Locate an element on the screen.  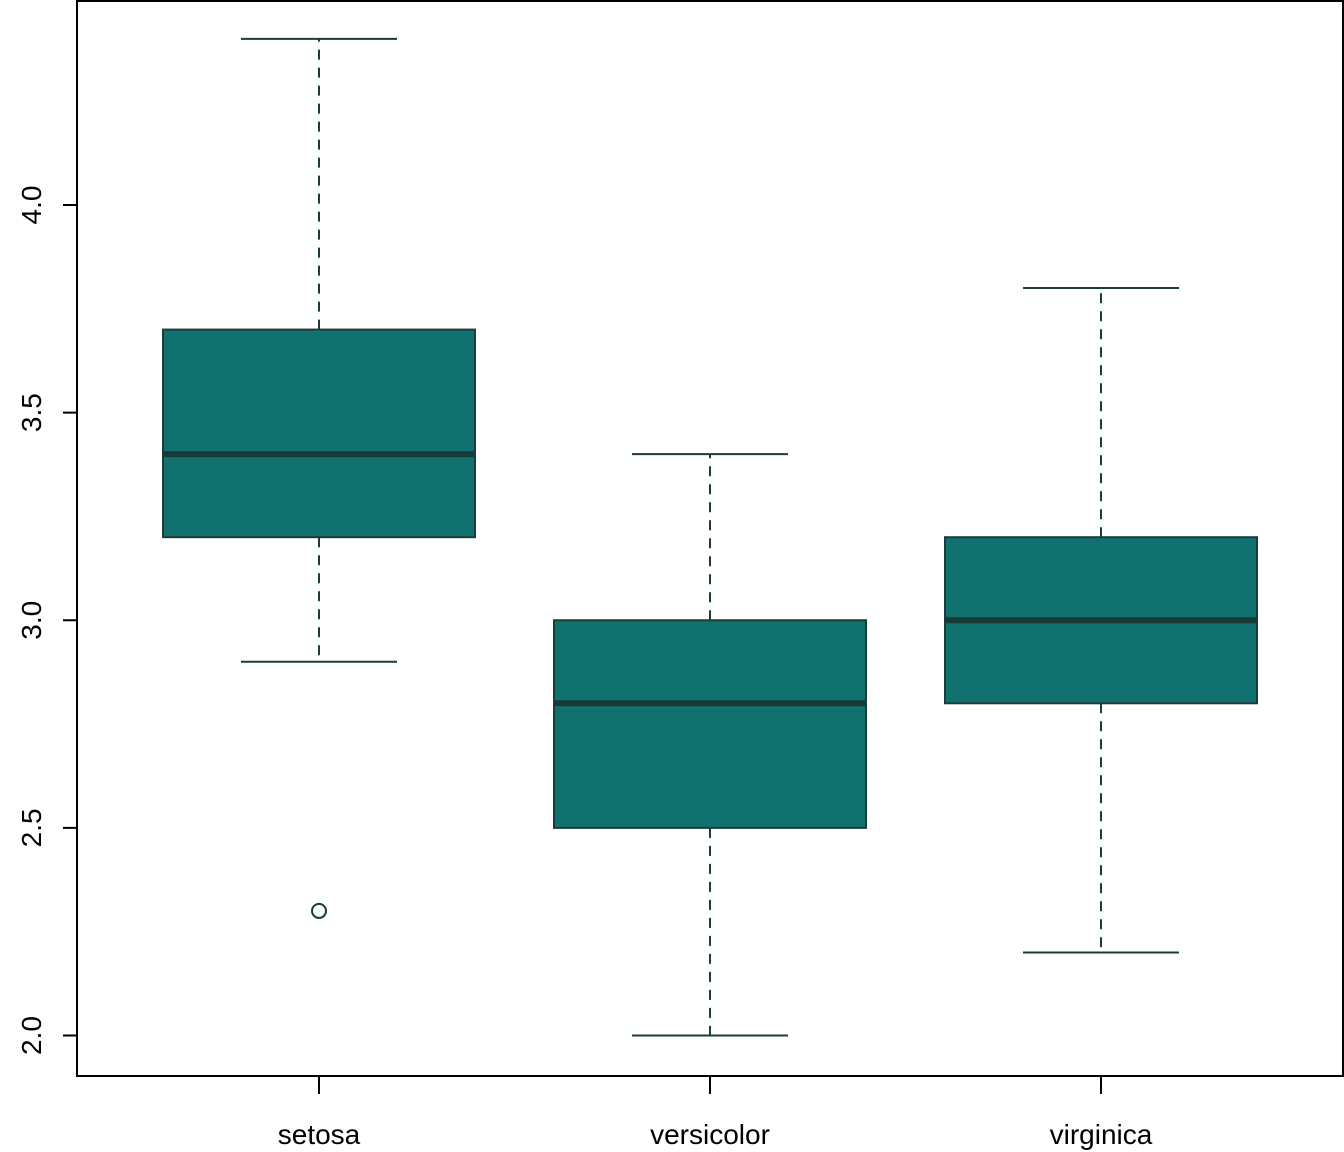
x-tick-label: setosa is located at coordinates (319, 1134).